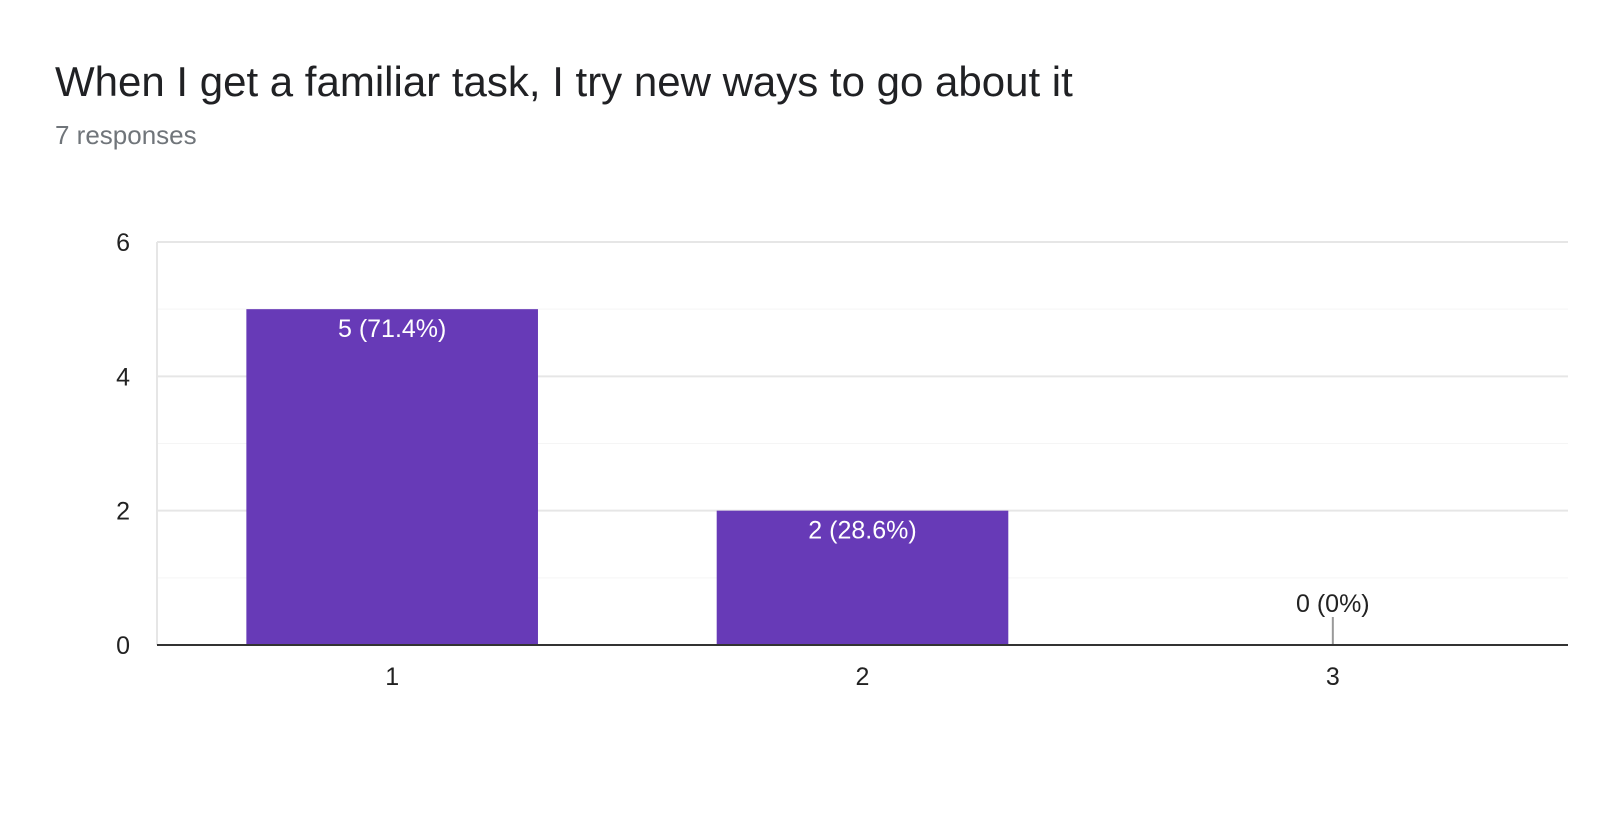 Image resolution: width=1600 pixels, height=830 pixels. What do you see at coordinates (123, 243) in the screenshot?
I see `y-tick-label: 6` at bounding box center [123, 243].